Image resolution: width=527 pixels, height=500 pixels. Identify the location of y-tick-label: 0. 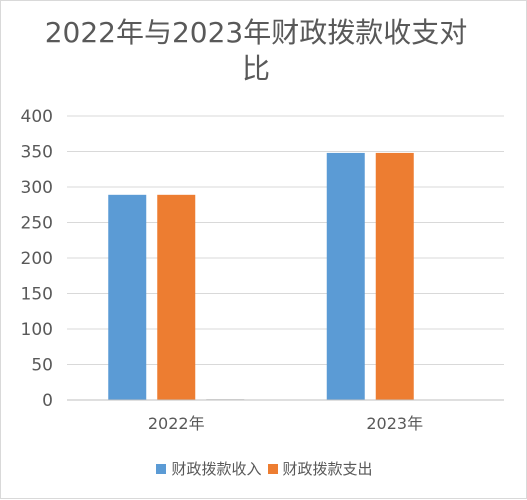
(47, 401).